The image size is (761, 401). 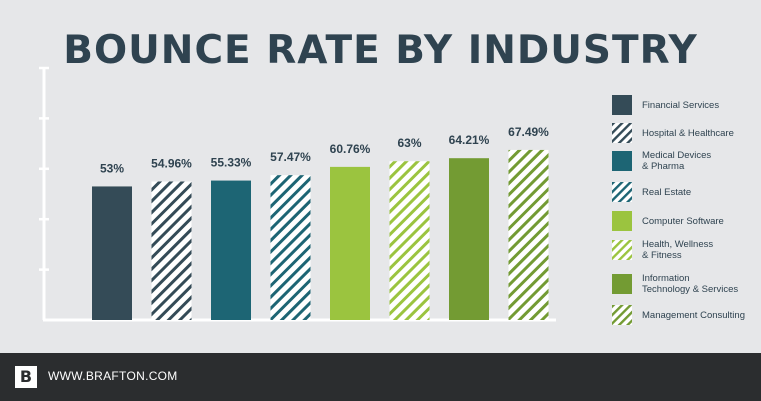 I want to click on legend-label: Hospital & Healthcare, so click(x=688, y=133).